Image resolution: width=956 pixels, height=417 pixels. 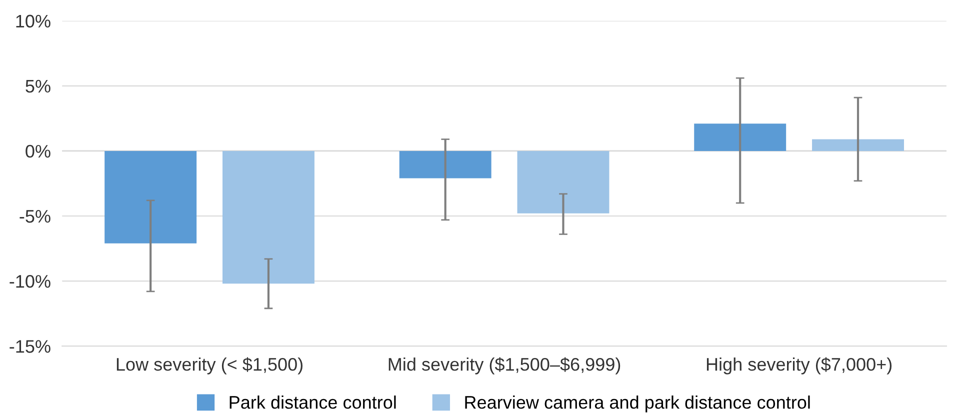 What do you see at coordinates (313, 402) in the screenshot?
I see `legend-label: Park distance control` at bounding box center [313, 402].